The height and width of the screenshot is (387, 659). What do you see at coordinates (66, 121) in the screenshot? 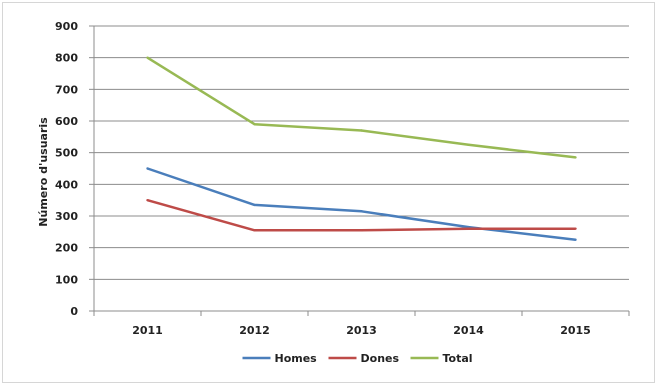
I see `y-tick-label: 600` at bounding box center [66, 121].